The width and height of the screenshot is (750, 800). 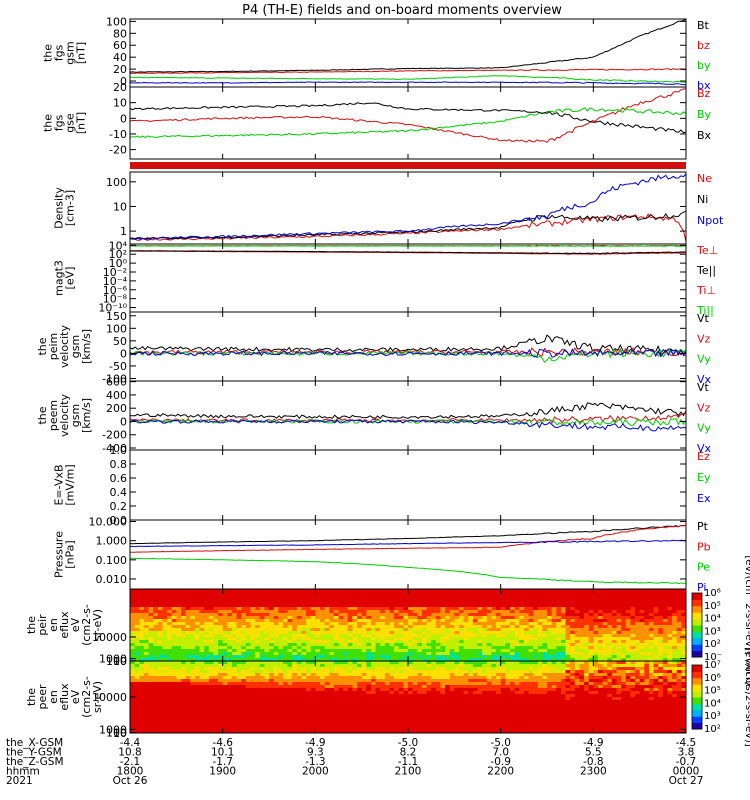 I want to click on ylabel-line: [mV/m], so click(x=70, y=484).